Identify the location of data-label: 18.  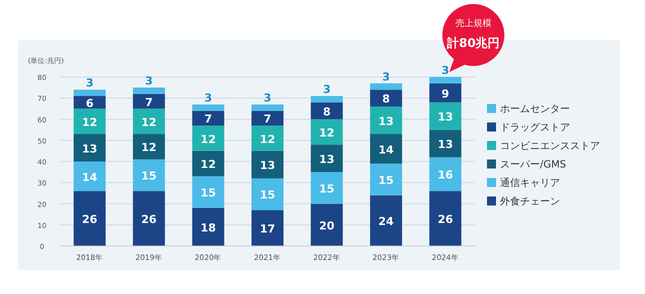
(208, 227).